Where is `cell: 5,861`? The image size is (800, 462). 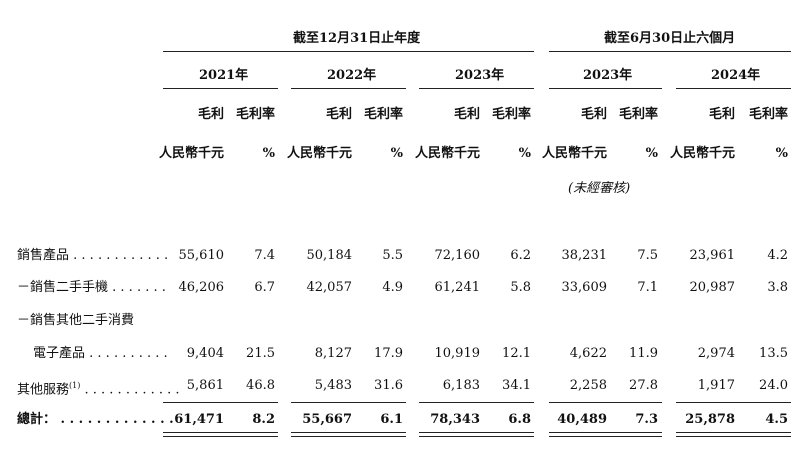
cell: 5,861 is located at coordinates (205, 385).